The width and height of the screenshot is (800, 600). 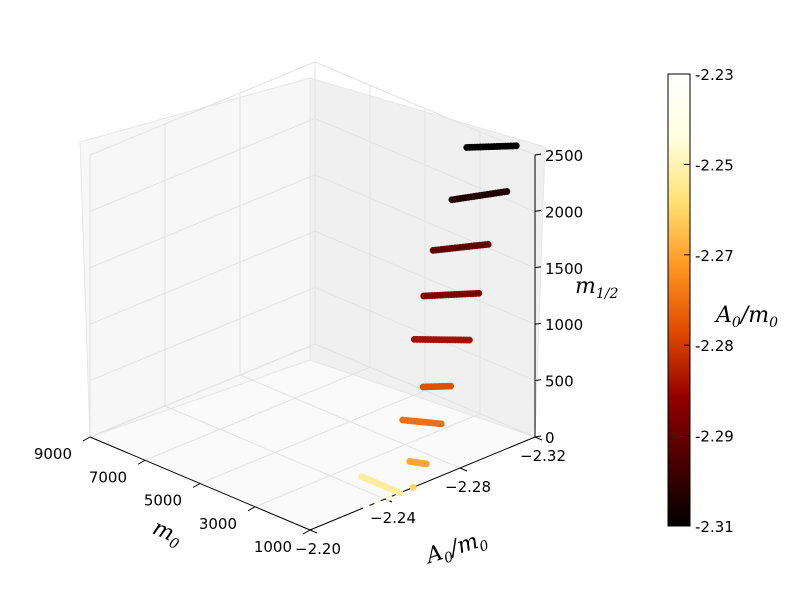 What do you see at coordinates (564, 212) in the screenshot?
I see `z-tick-label: 2000` at bounding box center [564, 212].